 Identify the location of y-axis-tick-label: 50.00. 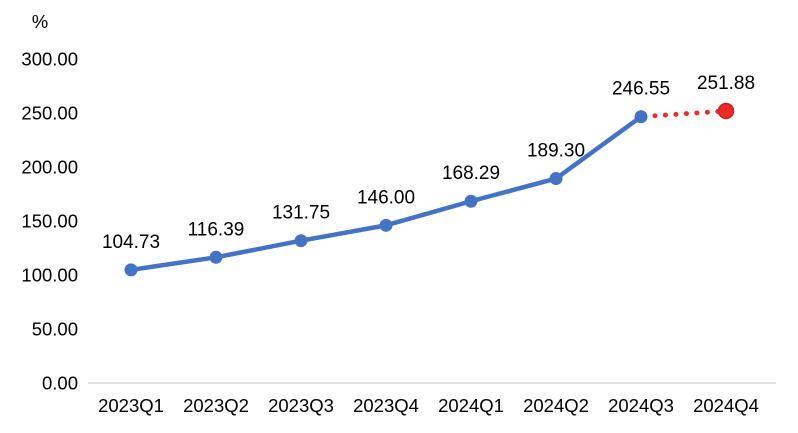
(55, 328).